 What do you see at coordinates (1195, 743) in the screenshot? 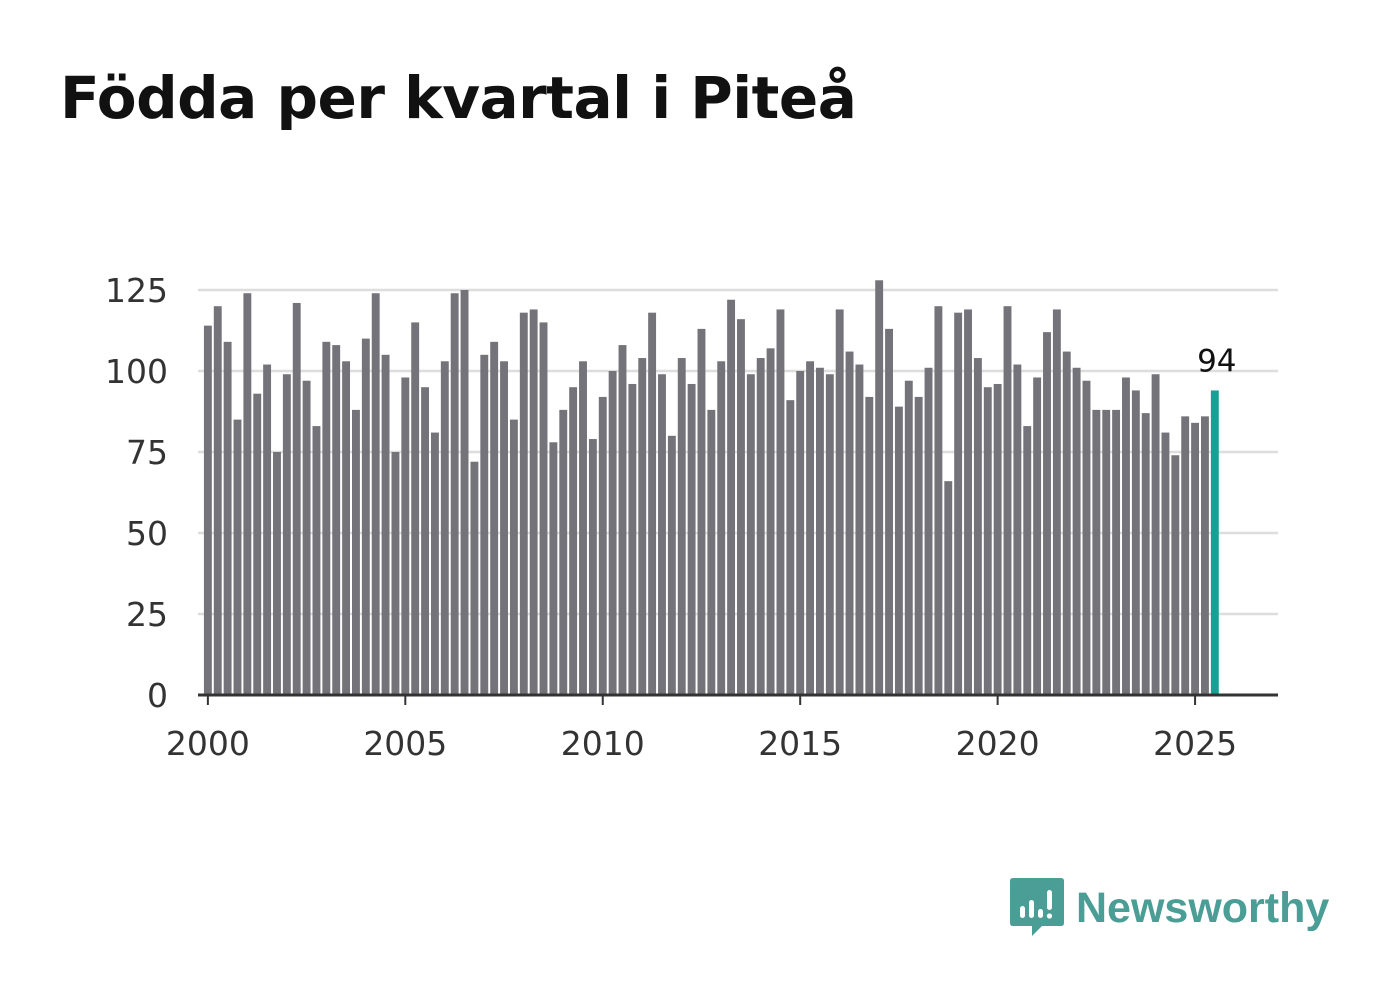
I see `x-tick-label: 2025` at bounding box center [1195, 743].